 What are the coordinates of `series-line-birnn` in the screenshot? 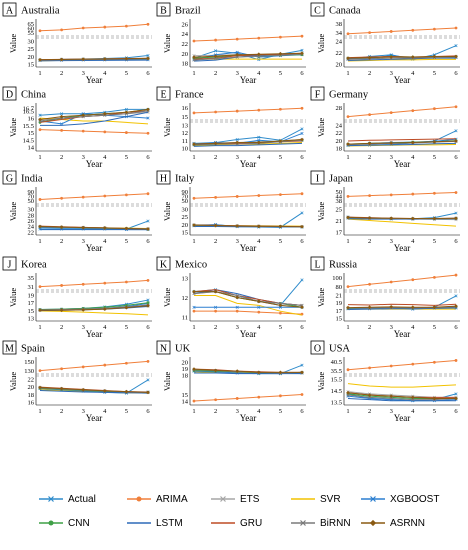 It's located at (402, 58).